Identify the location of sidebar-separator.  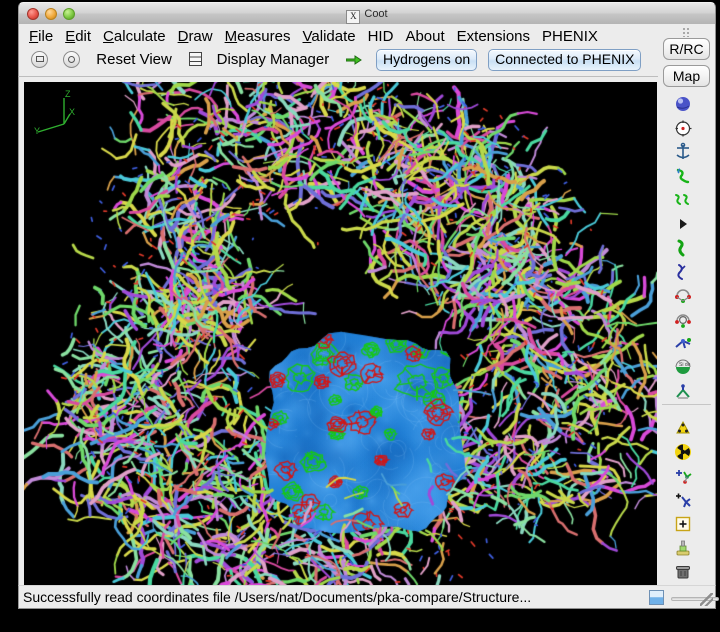
(686, 404).